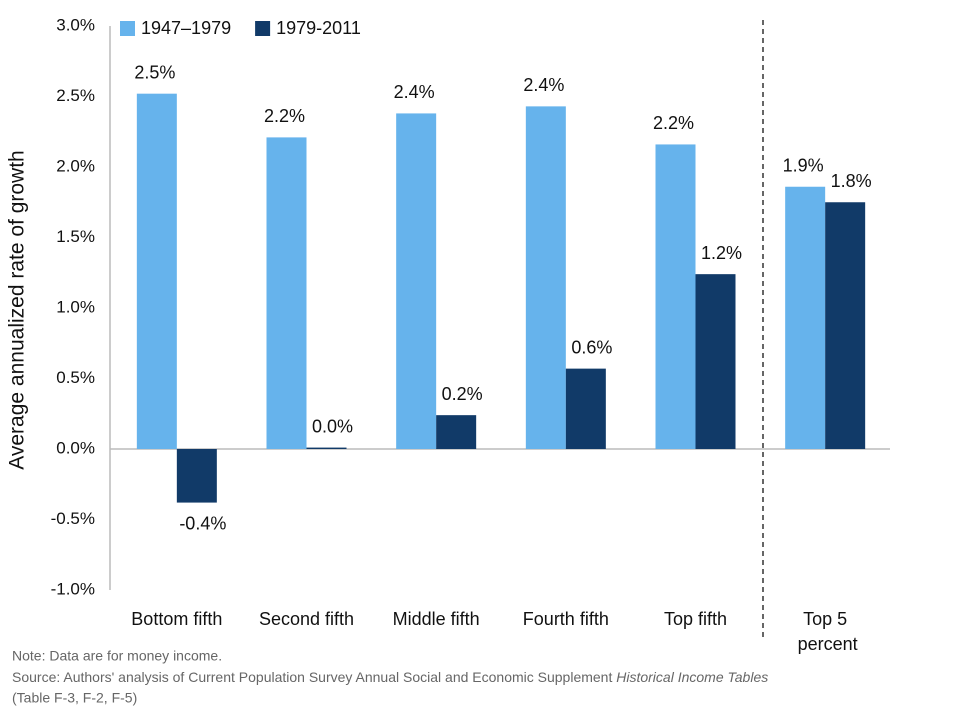 Image resolution: width=960 pixels, height=720 pixels. Describe the element at coordinates (117, 656) in the screenshot. I see `note: Note: Data are for money income.` at that location.